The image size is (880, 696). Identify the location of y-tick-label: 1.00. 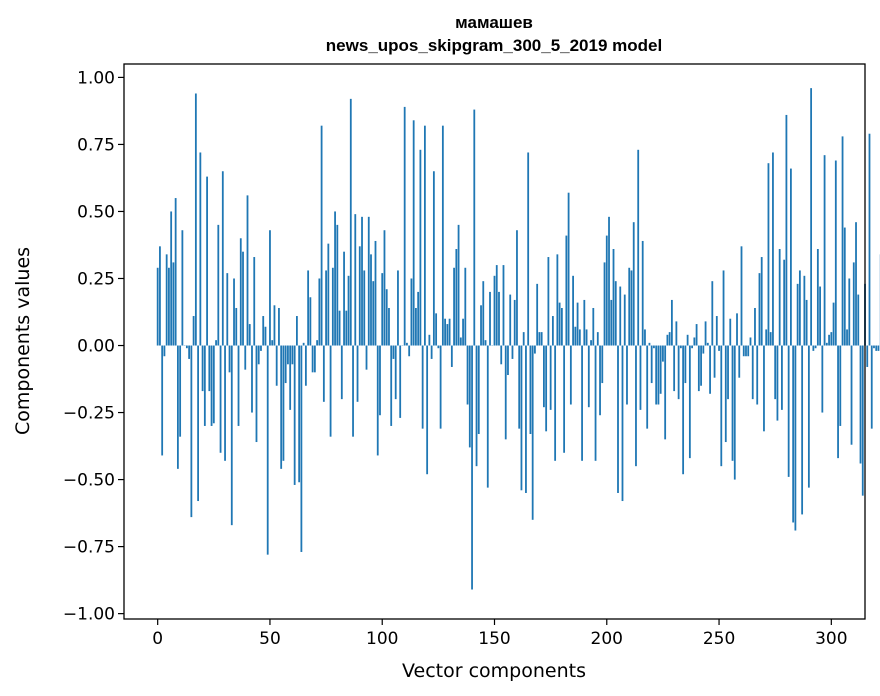
(96, 78).